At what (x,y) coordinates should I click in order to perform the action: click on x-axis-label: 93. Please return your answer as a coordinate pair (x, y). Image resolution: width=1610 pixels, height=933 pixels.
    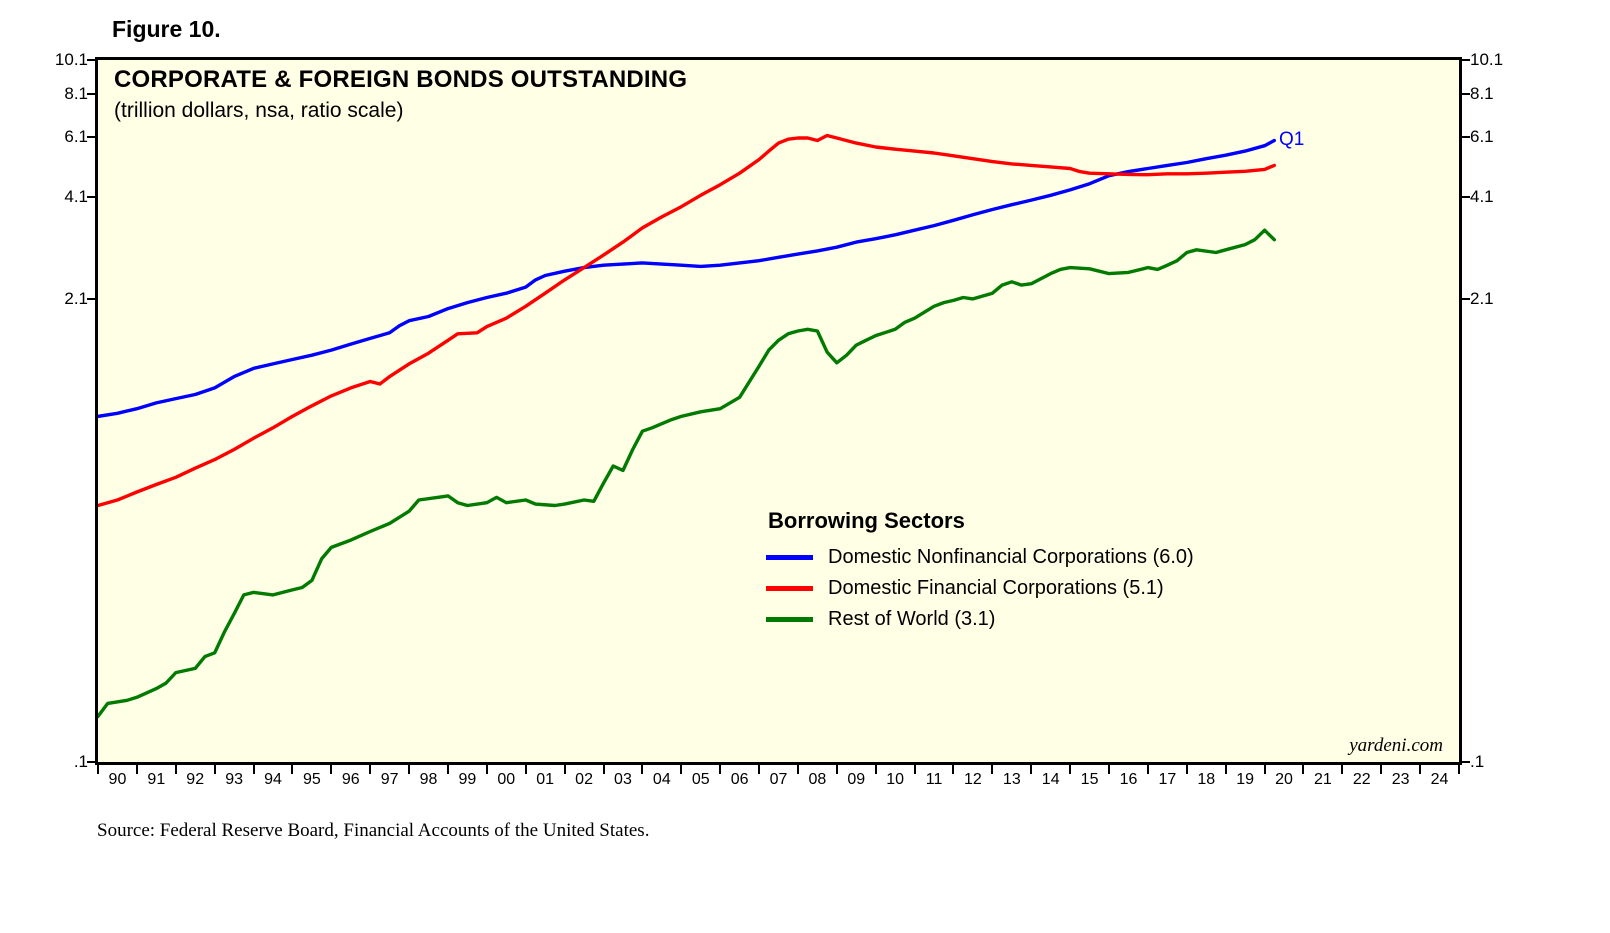
    Looking at the image, I should click on (234, 779).